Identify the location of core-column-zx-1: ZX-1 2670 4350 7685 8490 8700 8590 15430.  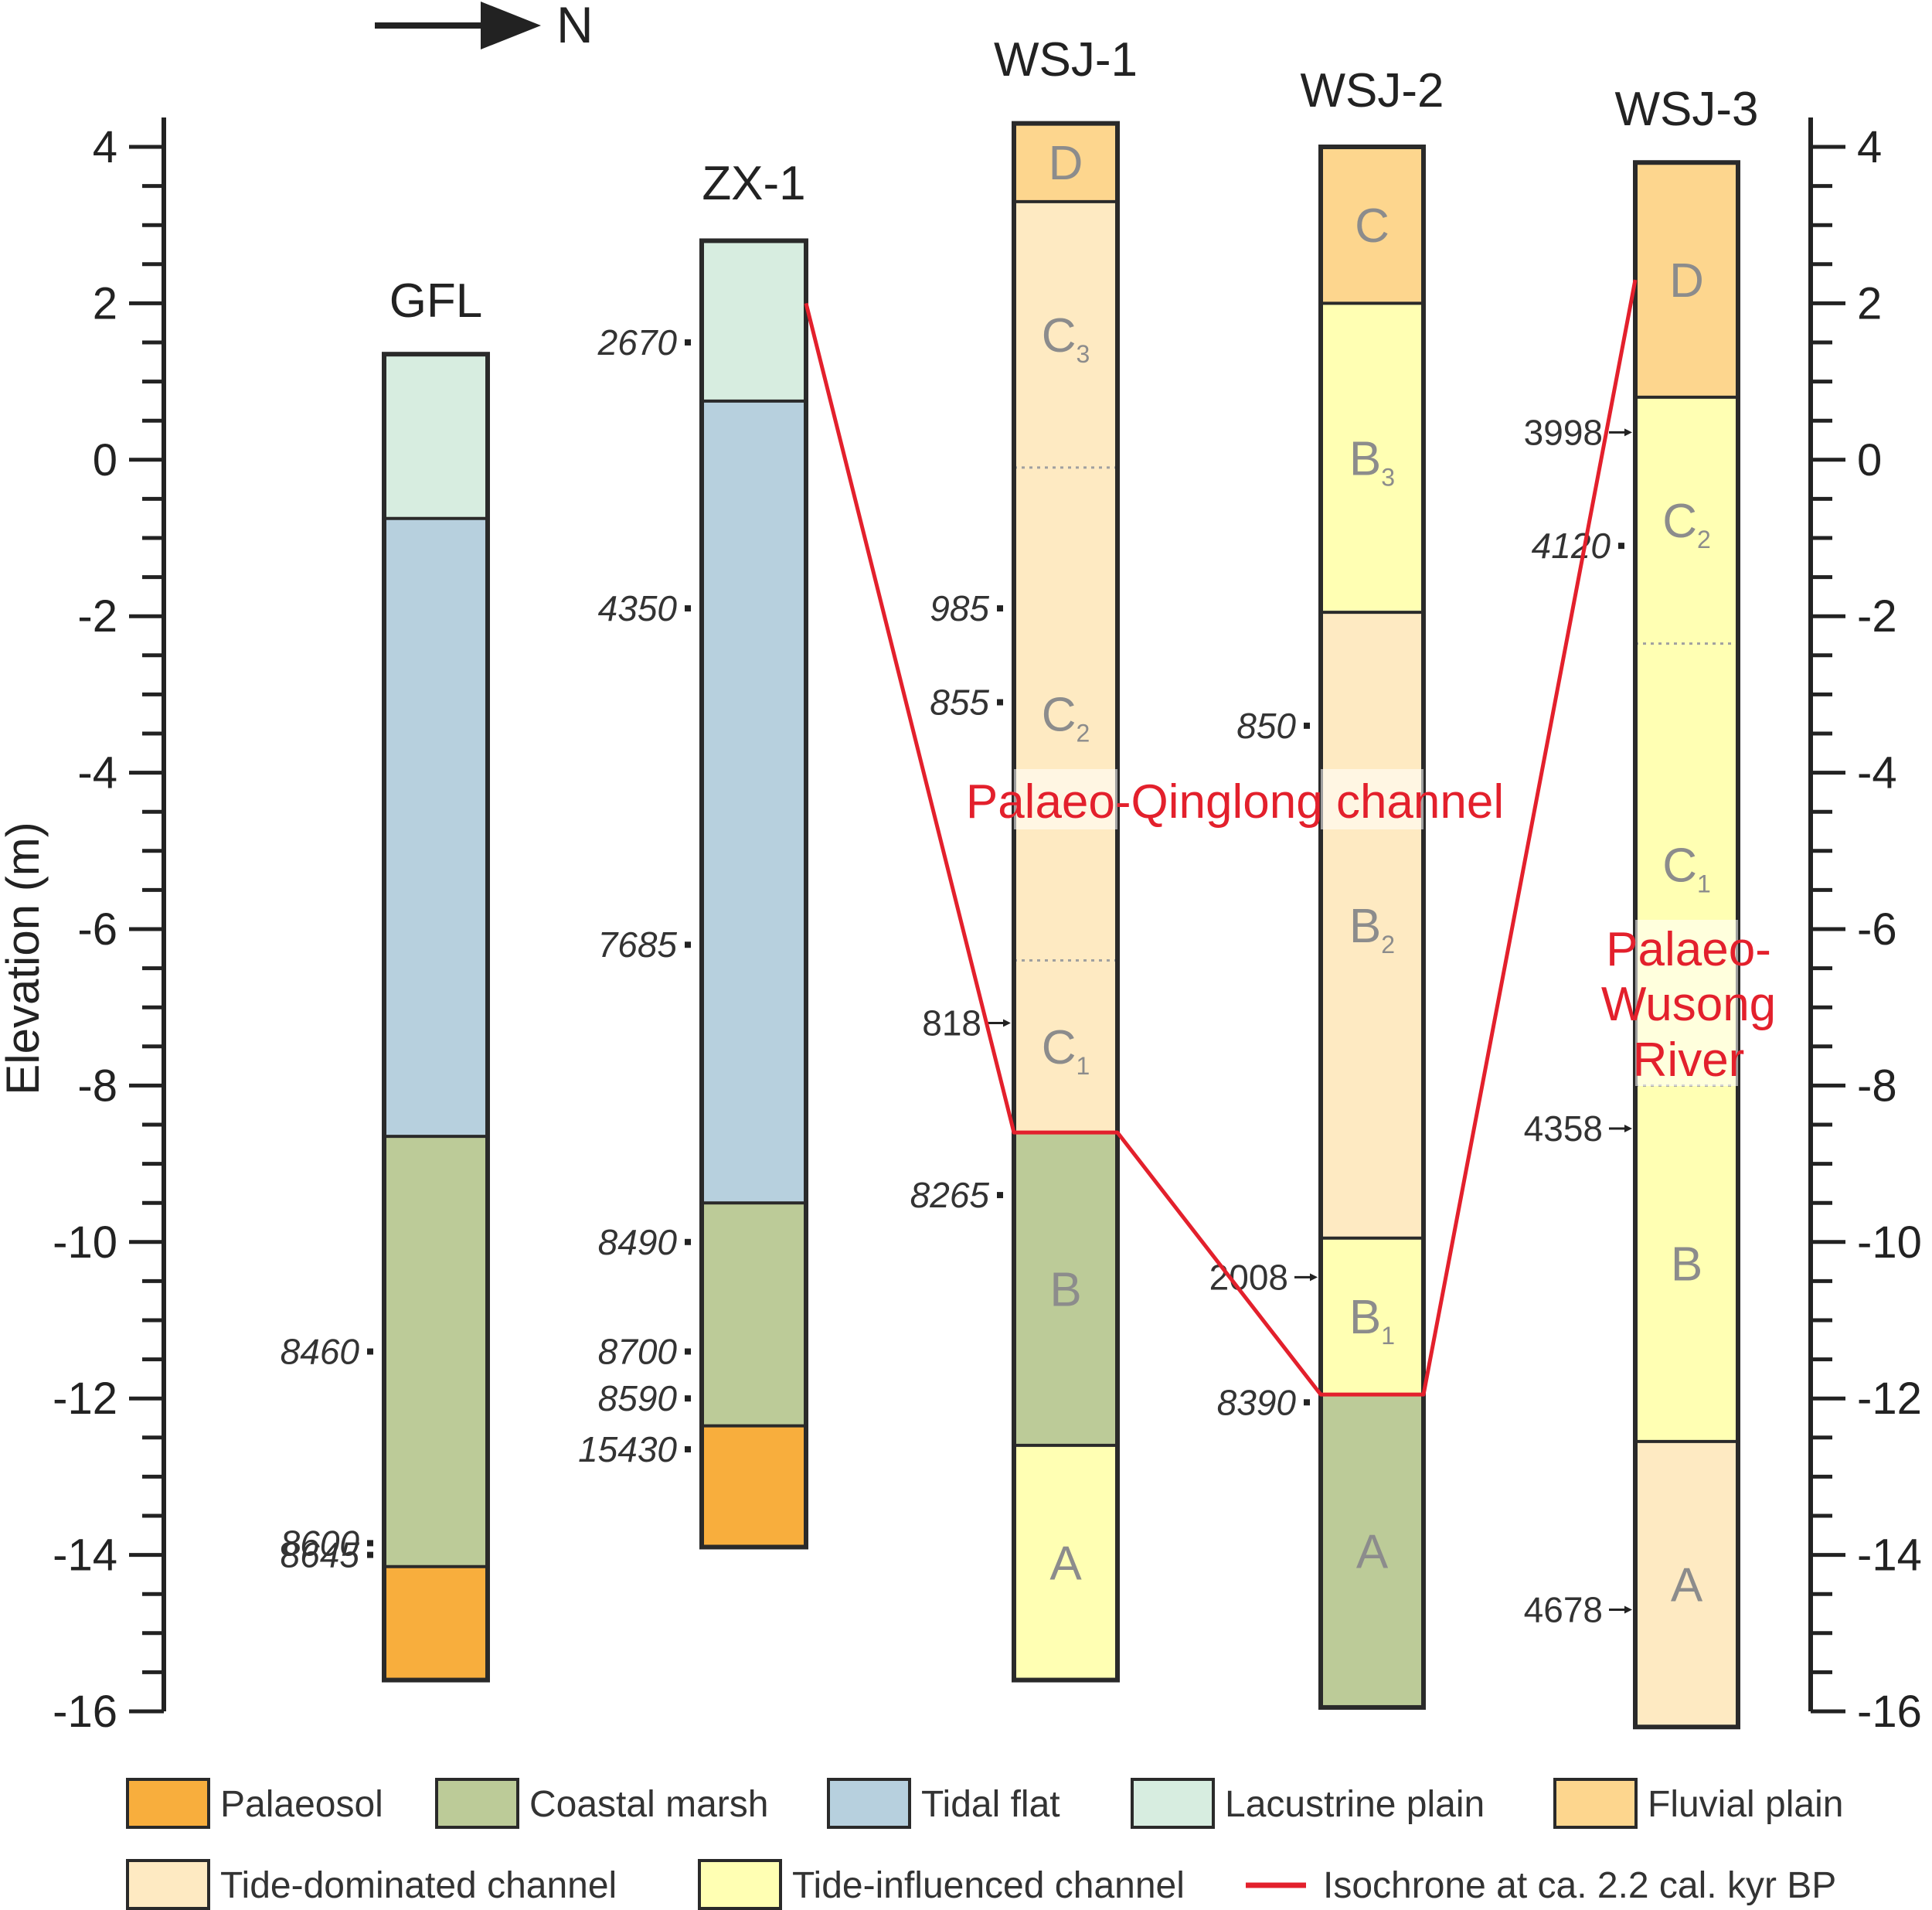
(693, 853).